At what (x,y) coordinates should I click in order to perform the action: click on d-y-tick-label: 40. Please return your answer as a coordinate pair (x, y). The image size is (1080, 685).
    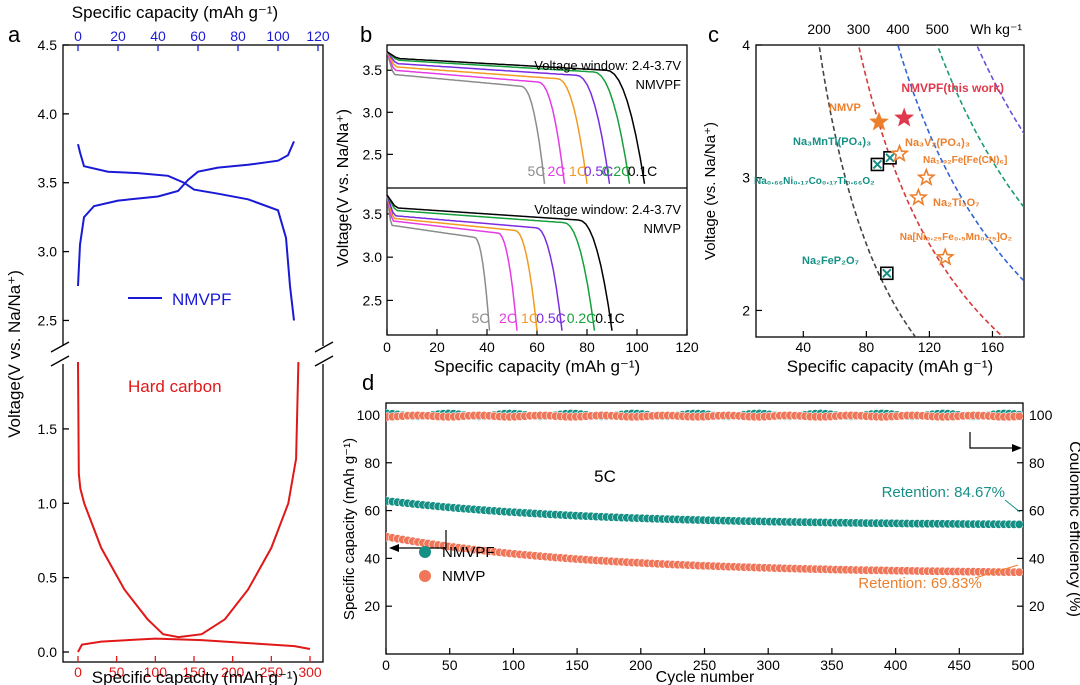
    Looking at the image, I should click on (372, 558).